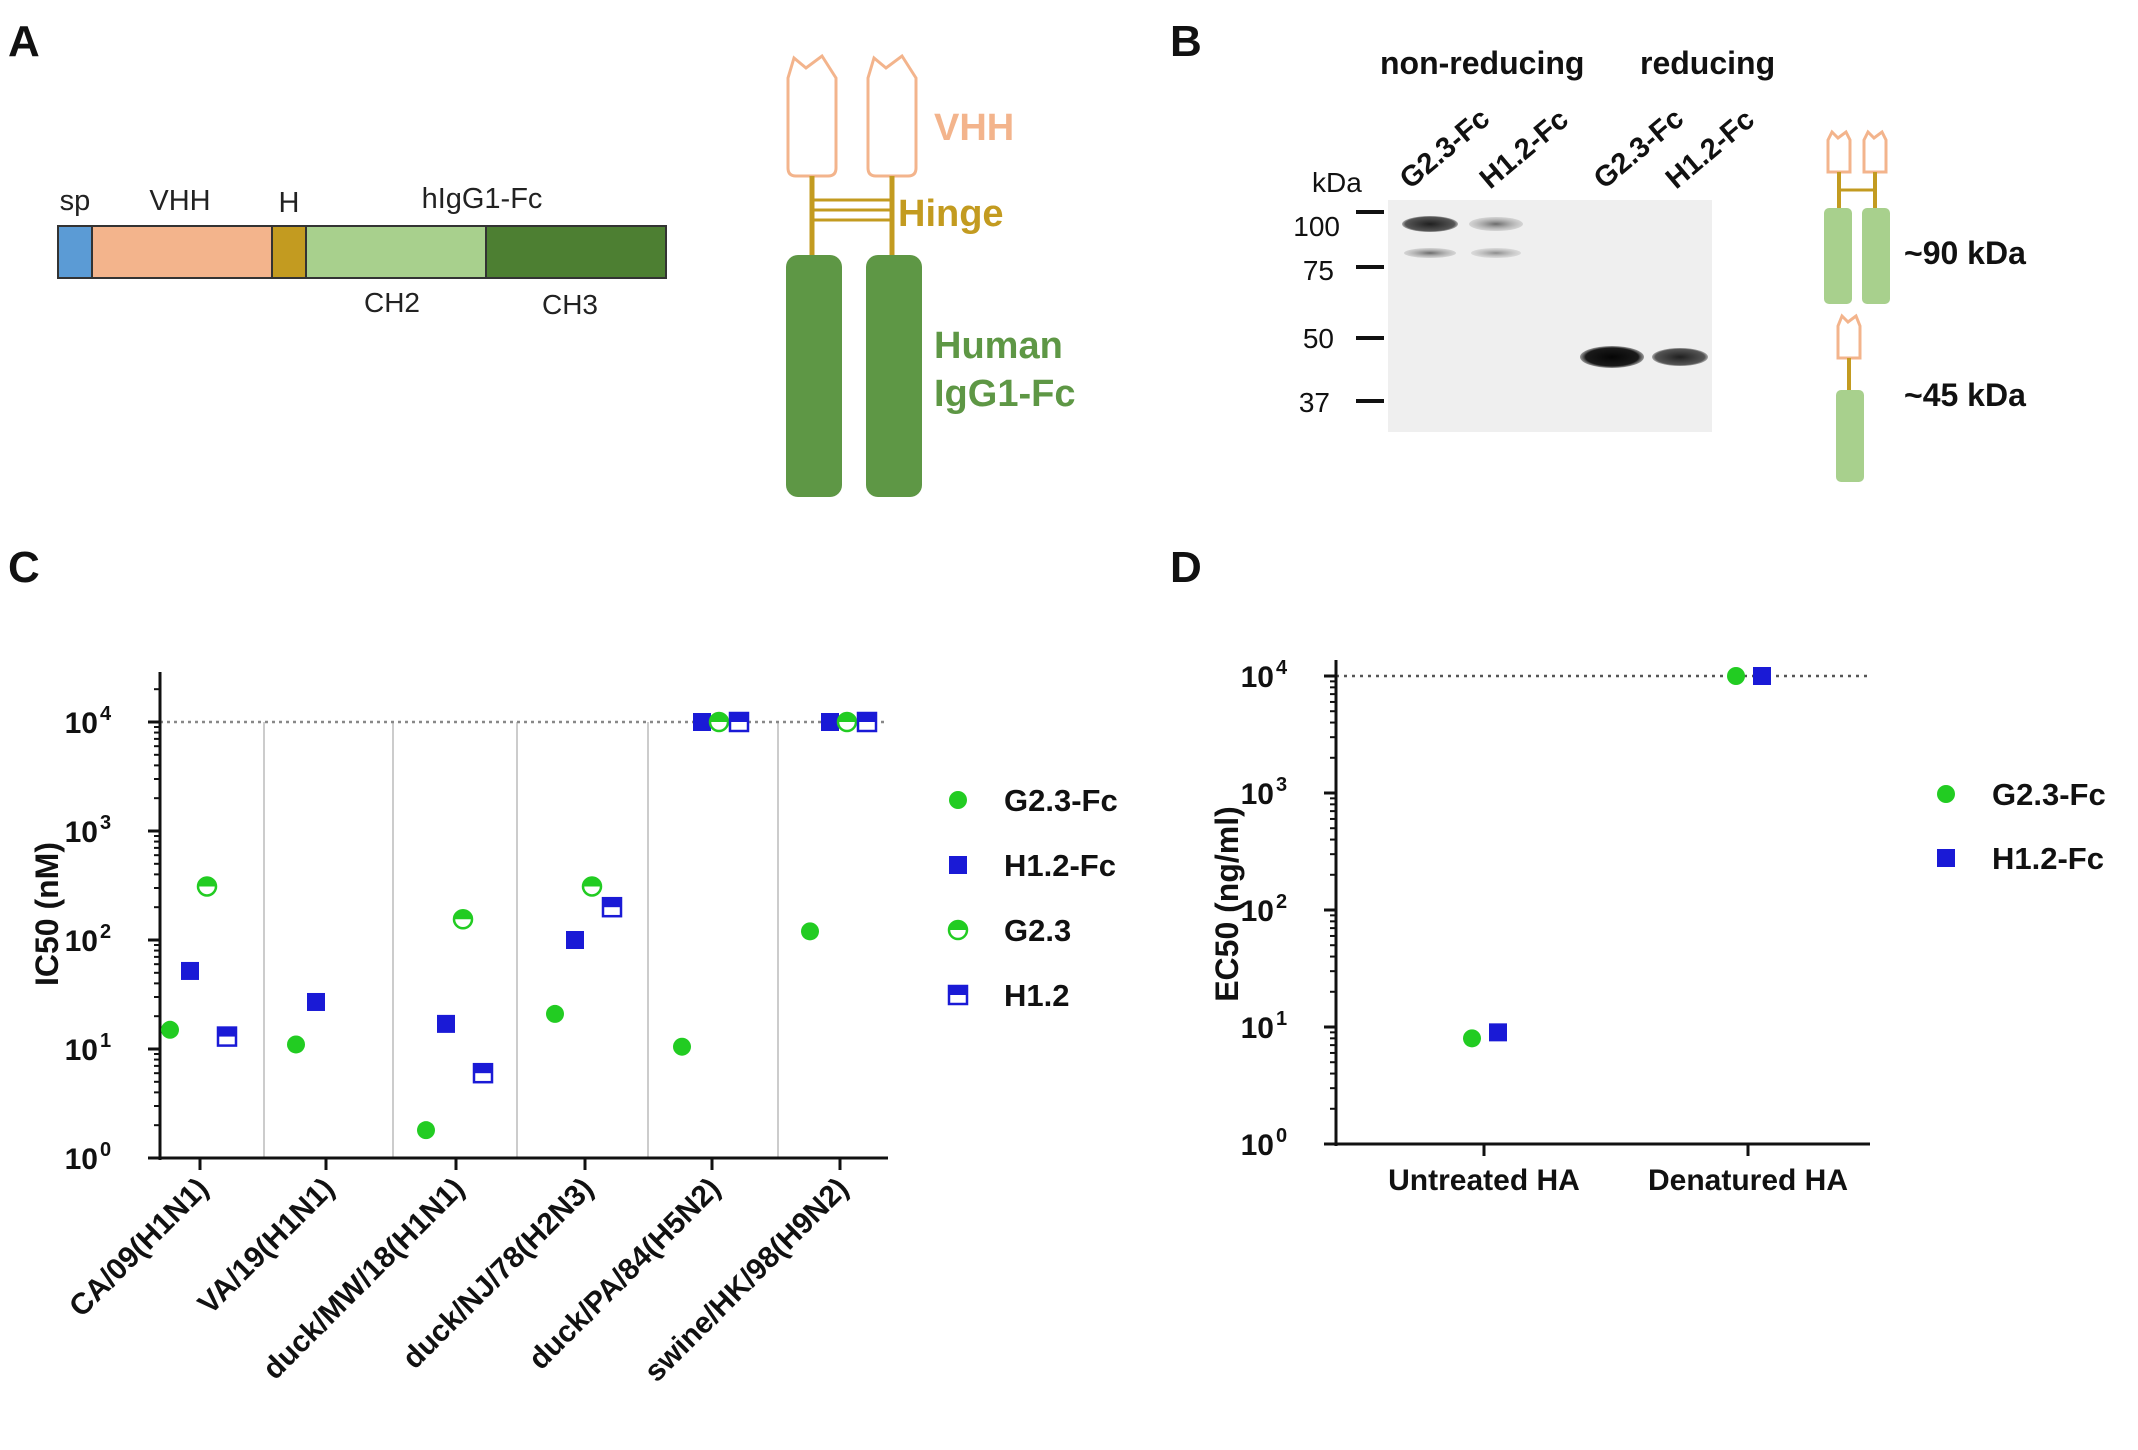 Image resolution: width=2138 pixels, height=1450 pixels. What do you see at coordinates (1061, 800) in the screenshot?
I see `legend-label: G2.3-Fc` at bounding box center [1061, 800].